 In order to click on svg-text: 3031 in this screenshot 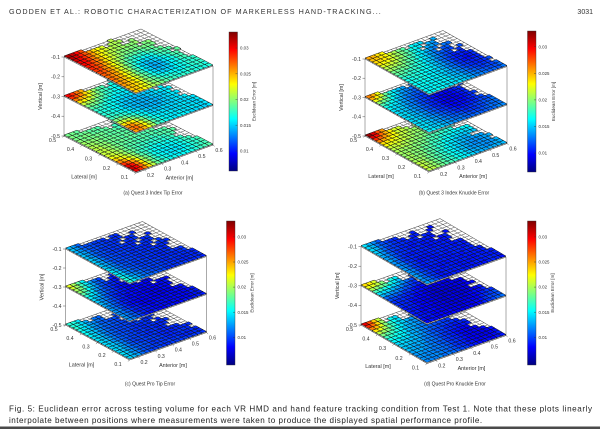, I will do `click(585, 12)`.